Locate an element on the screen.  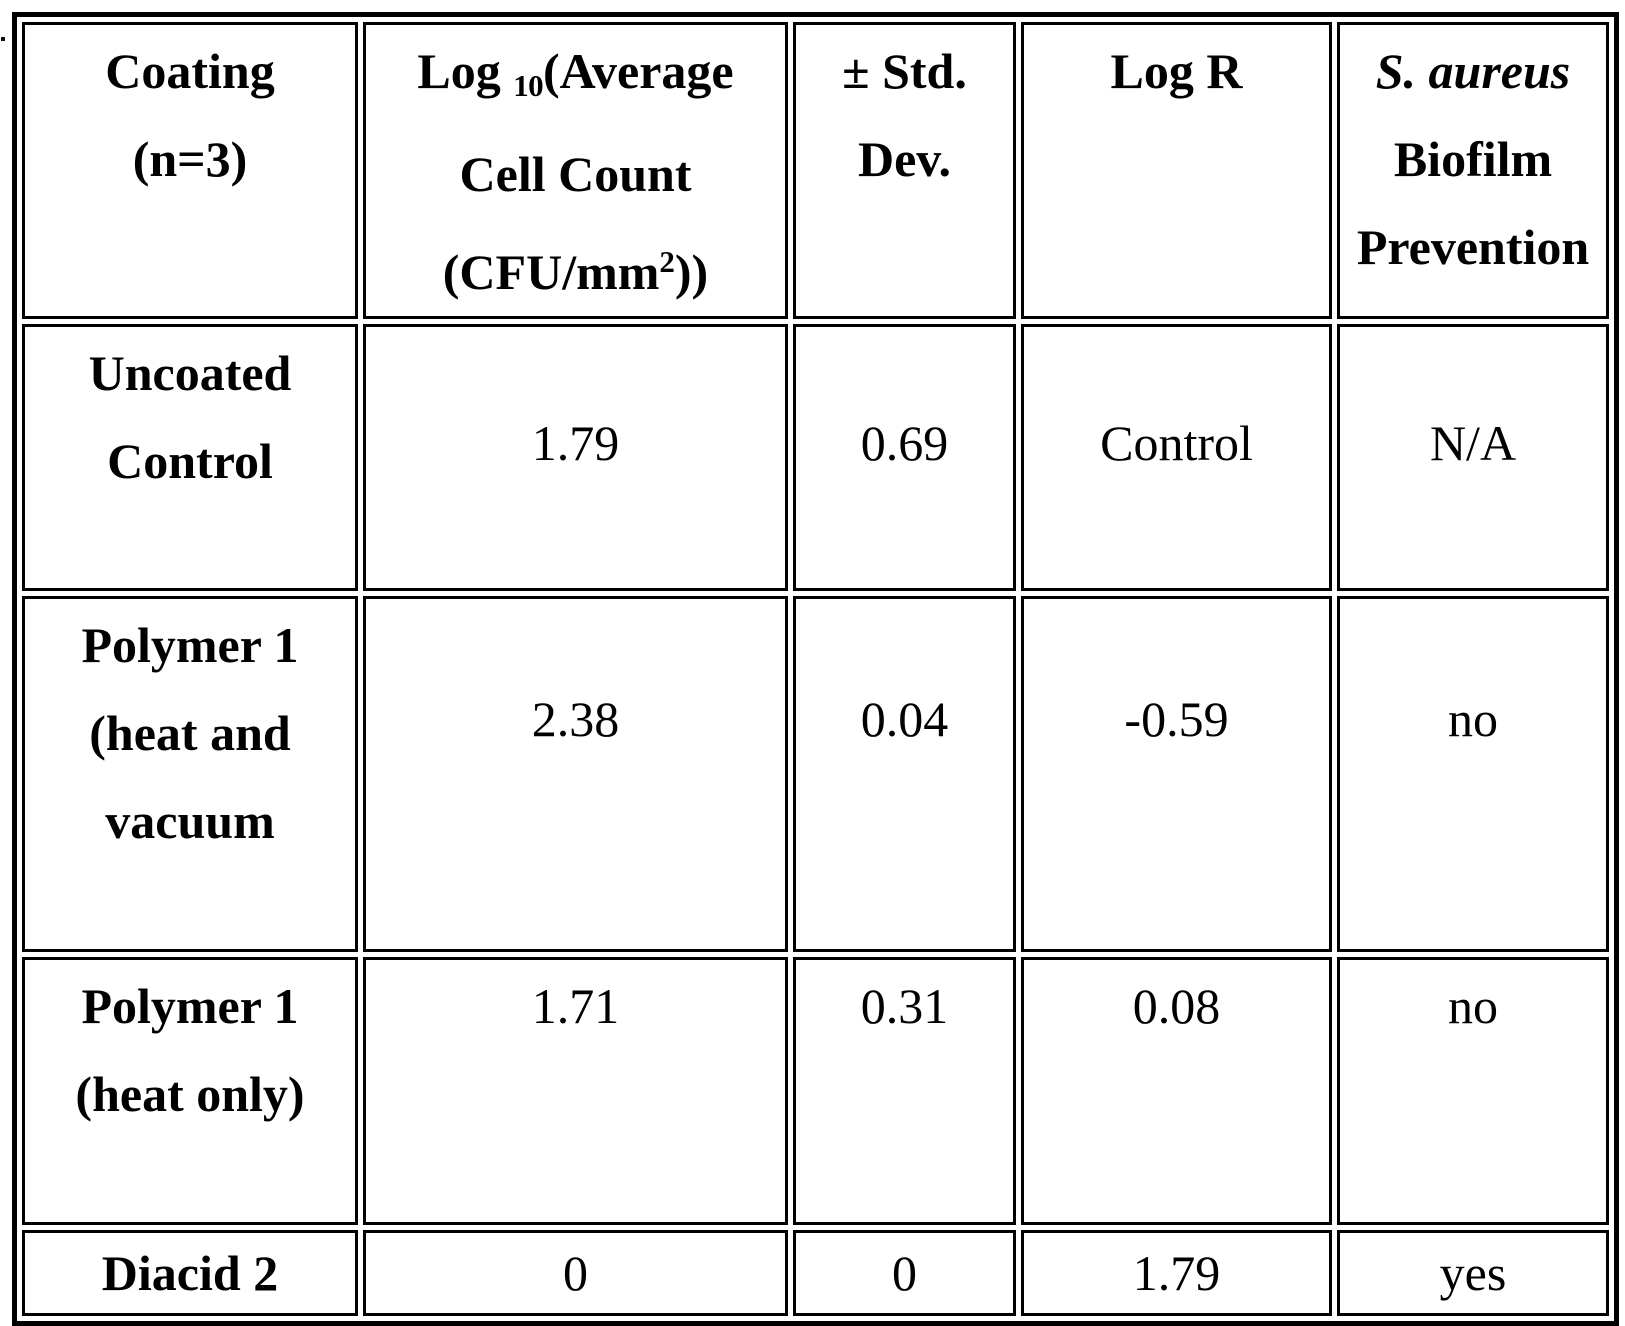
header-std-dev: ± Std. Dev. is located at coordinates (904, 170).